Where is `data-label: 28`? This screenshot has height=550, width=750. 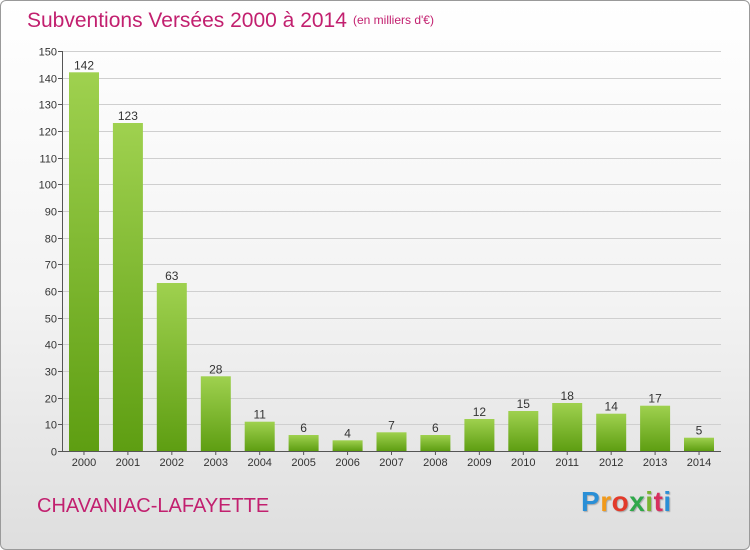
data-label: 28 is located at coordinates (216, 369).